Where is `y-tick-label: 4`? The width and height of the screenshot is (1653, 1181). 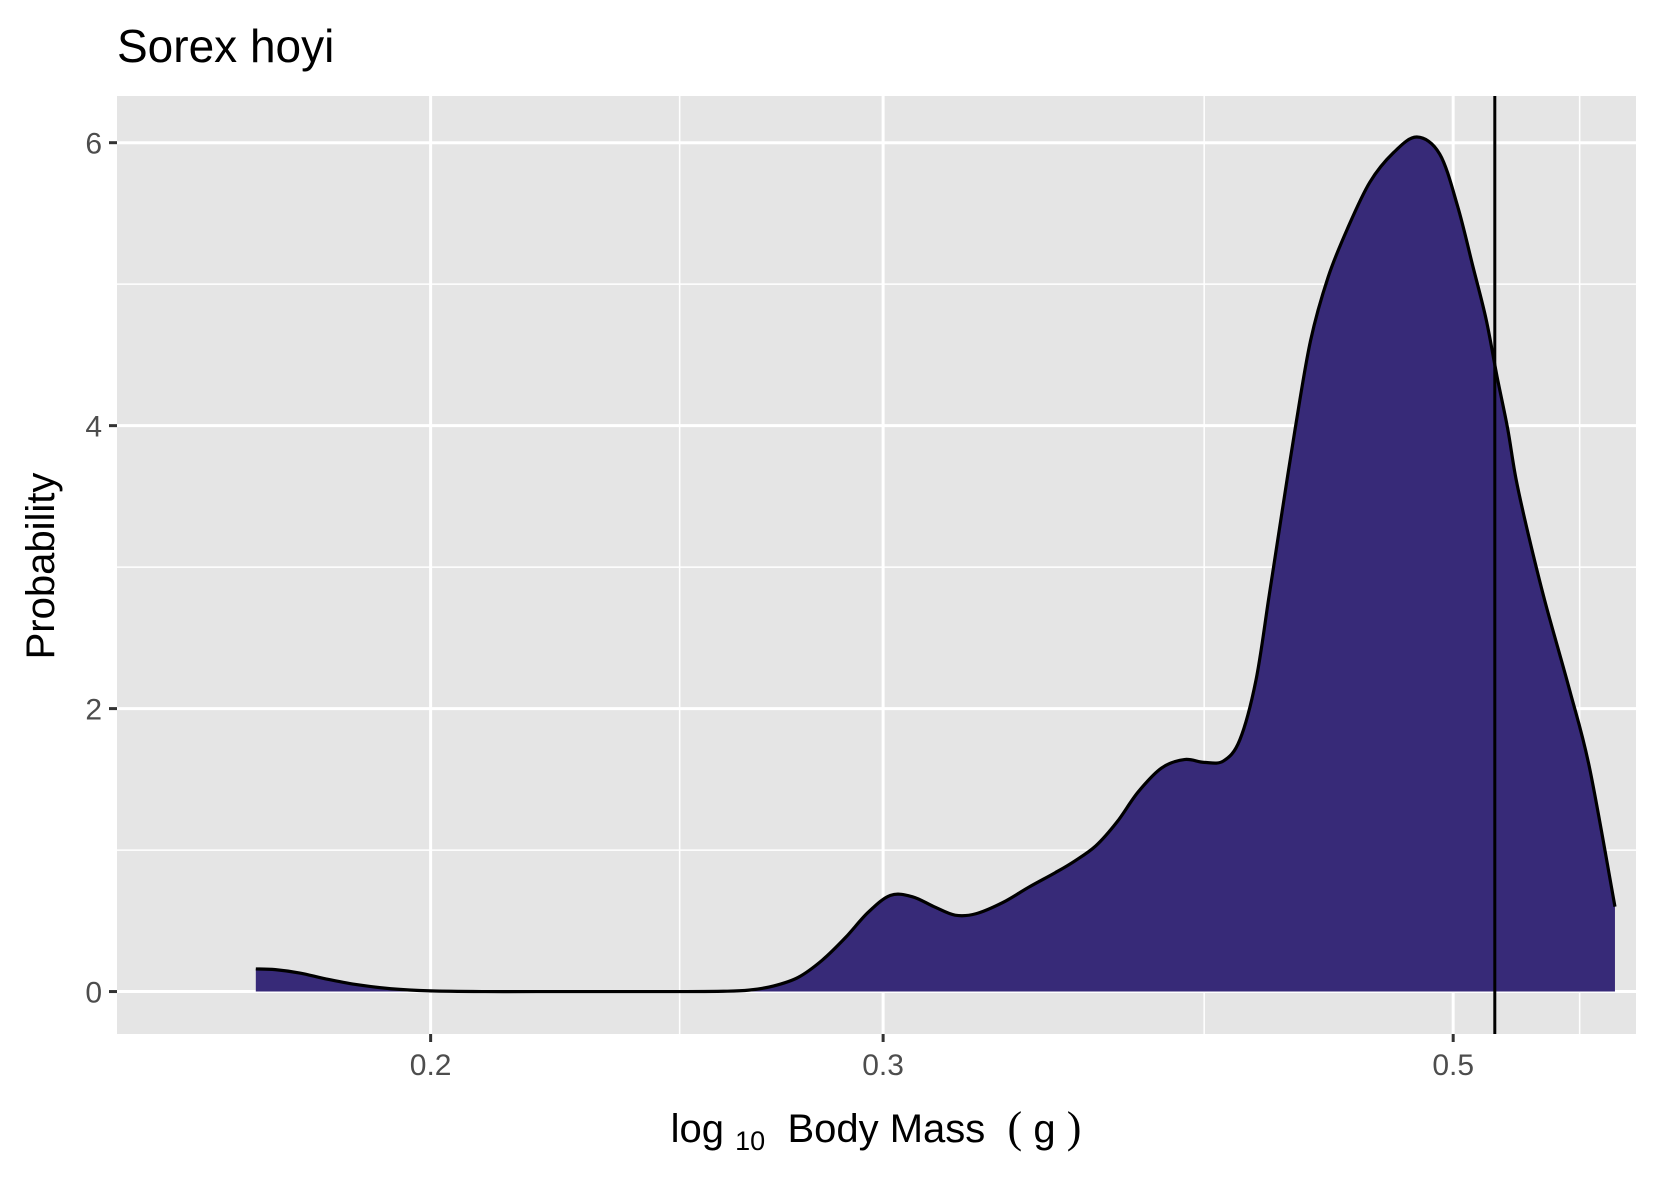 y-tick-label: 4 is located at coordinates (93, 427).